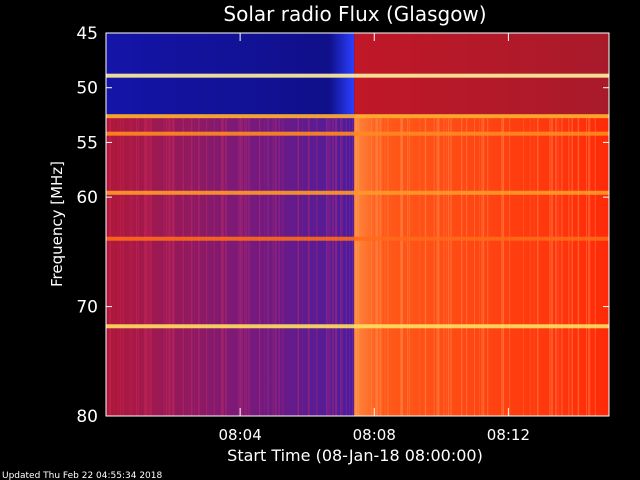 Image resolution: width=640 pixels, height=480 pixels. I want to click on chart-title: Solar radio Flux (Glasgow), so click(354, 14).